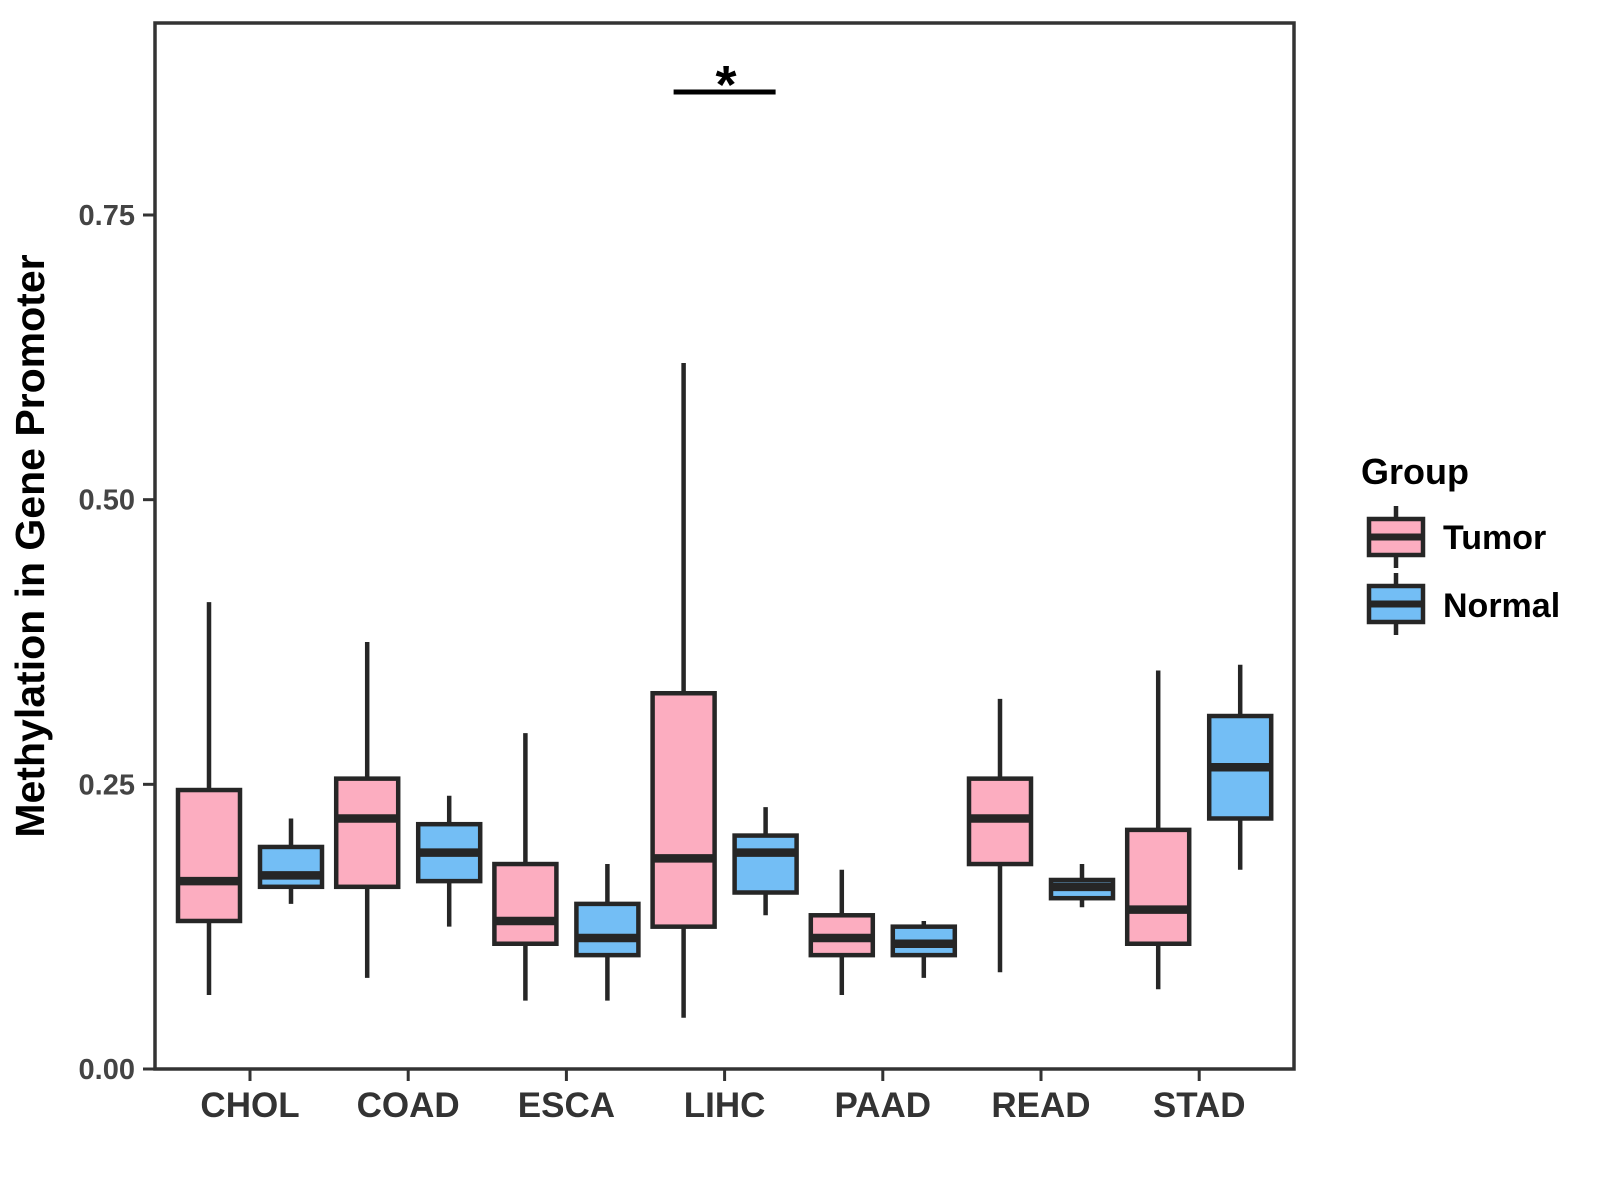 The width and height of the screenshot is (1600, 1200). I want to click on y-tick-label: 0.75, so click(107, 216).